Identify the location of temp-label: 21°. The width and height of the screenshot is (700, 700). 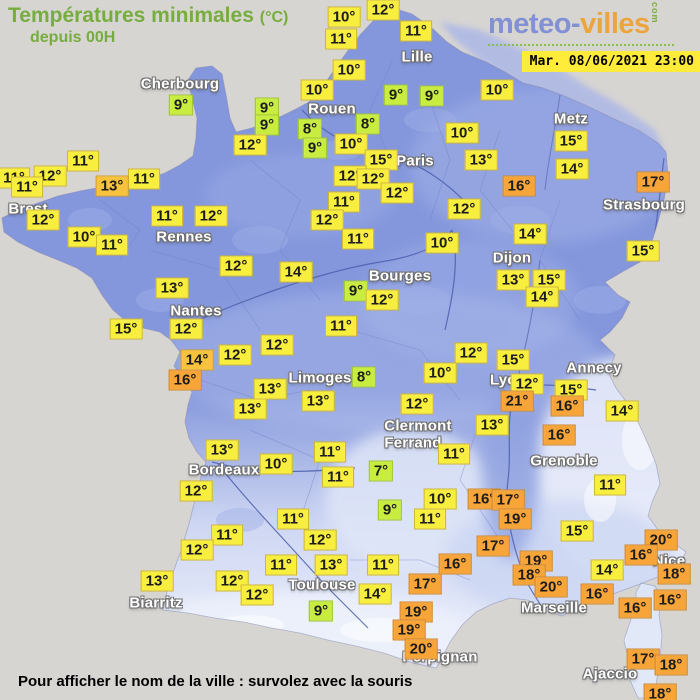
(517, 401).